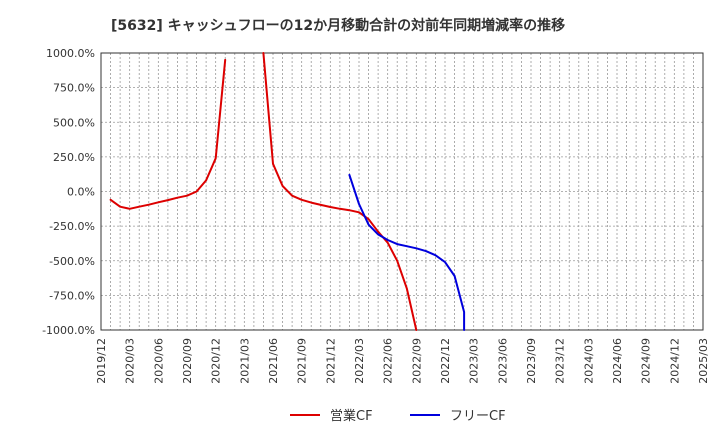  I want to click on x-tick-label: 2019/12, so click(101, 361).